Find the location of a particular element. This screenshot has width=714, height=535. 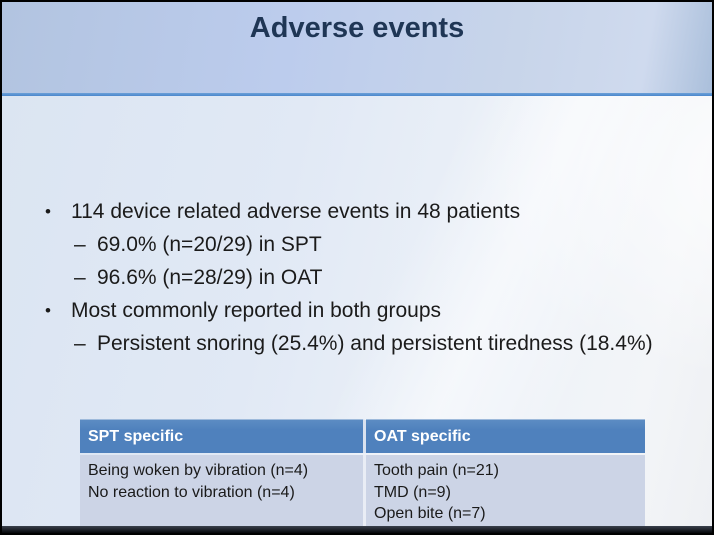

table-header-oat: OAT specific is located at coordinates (504, 436).